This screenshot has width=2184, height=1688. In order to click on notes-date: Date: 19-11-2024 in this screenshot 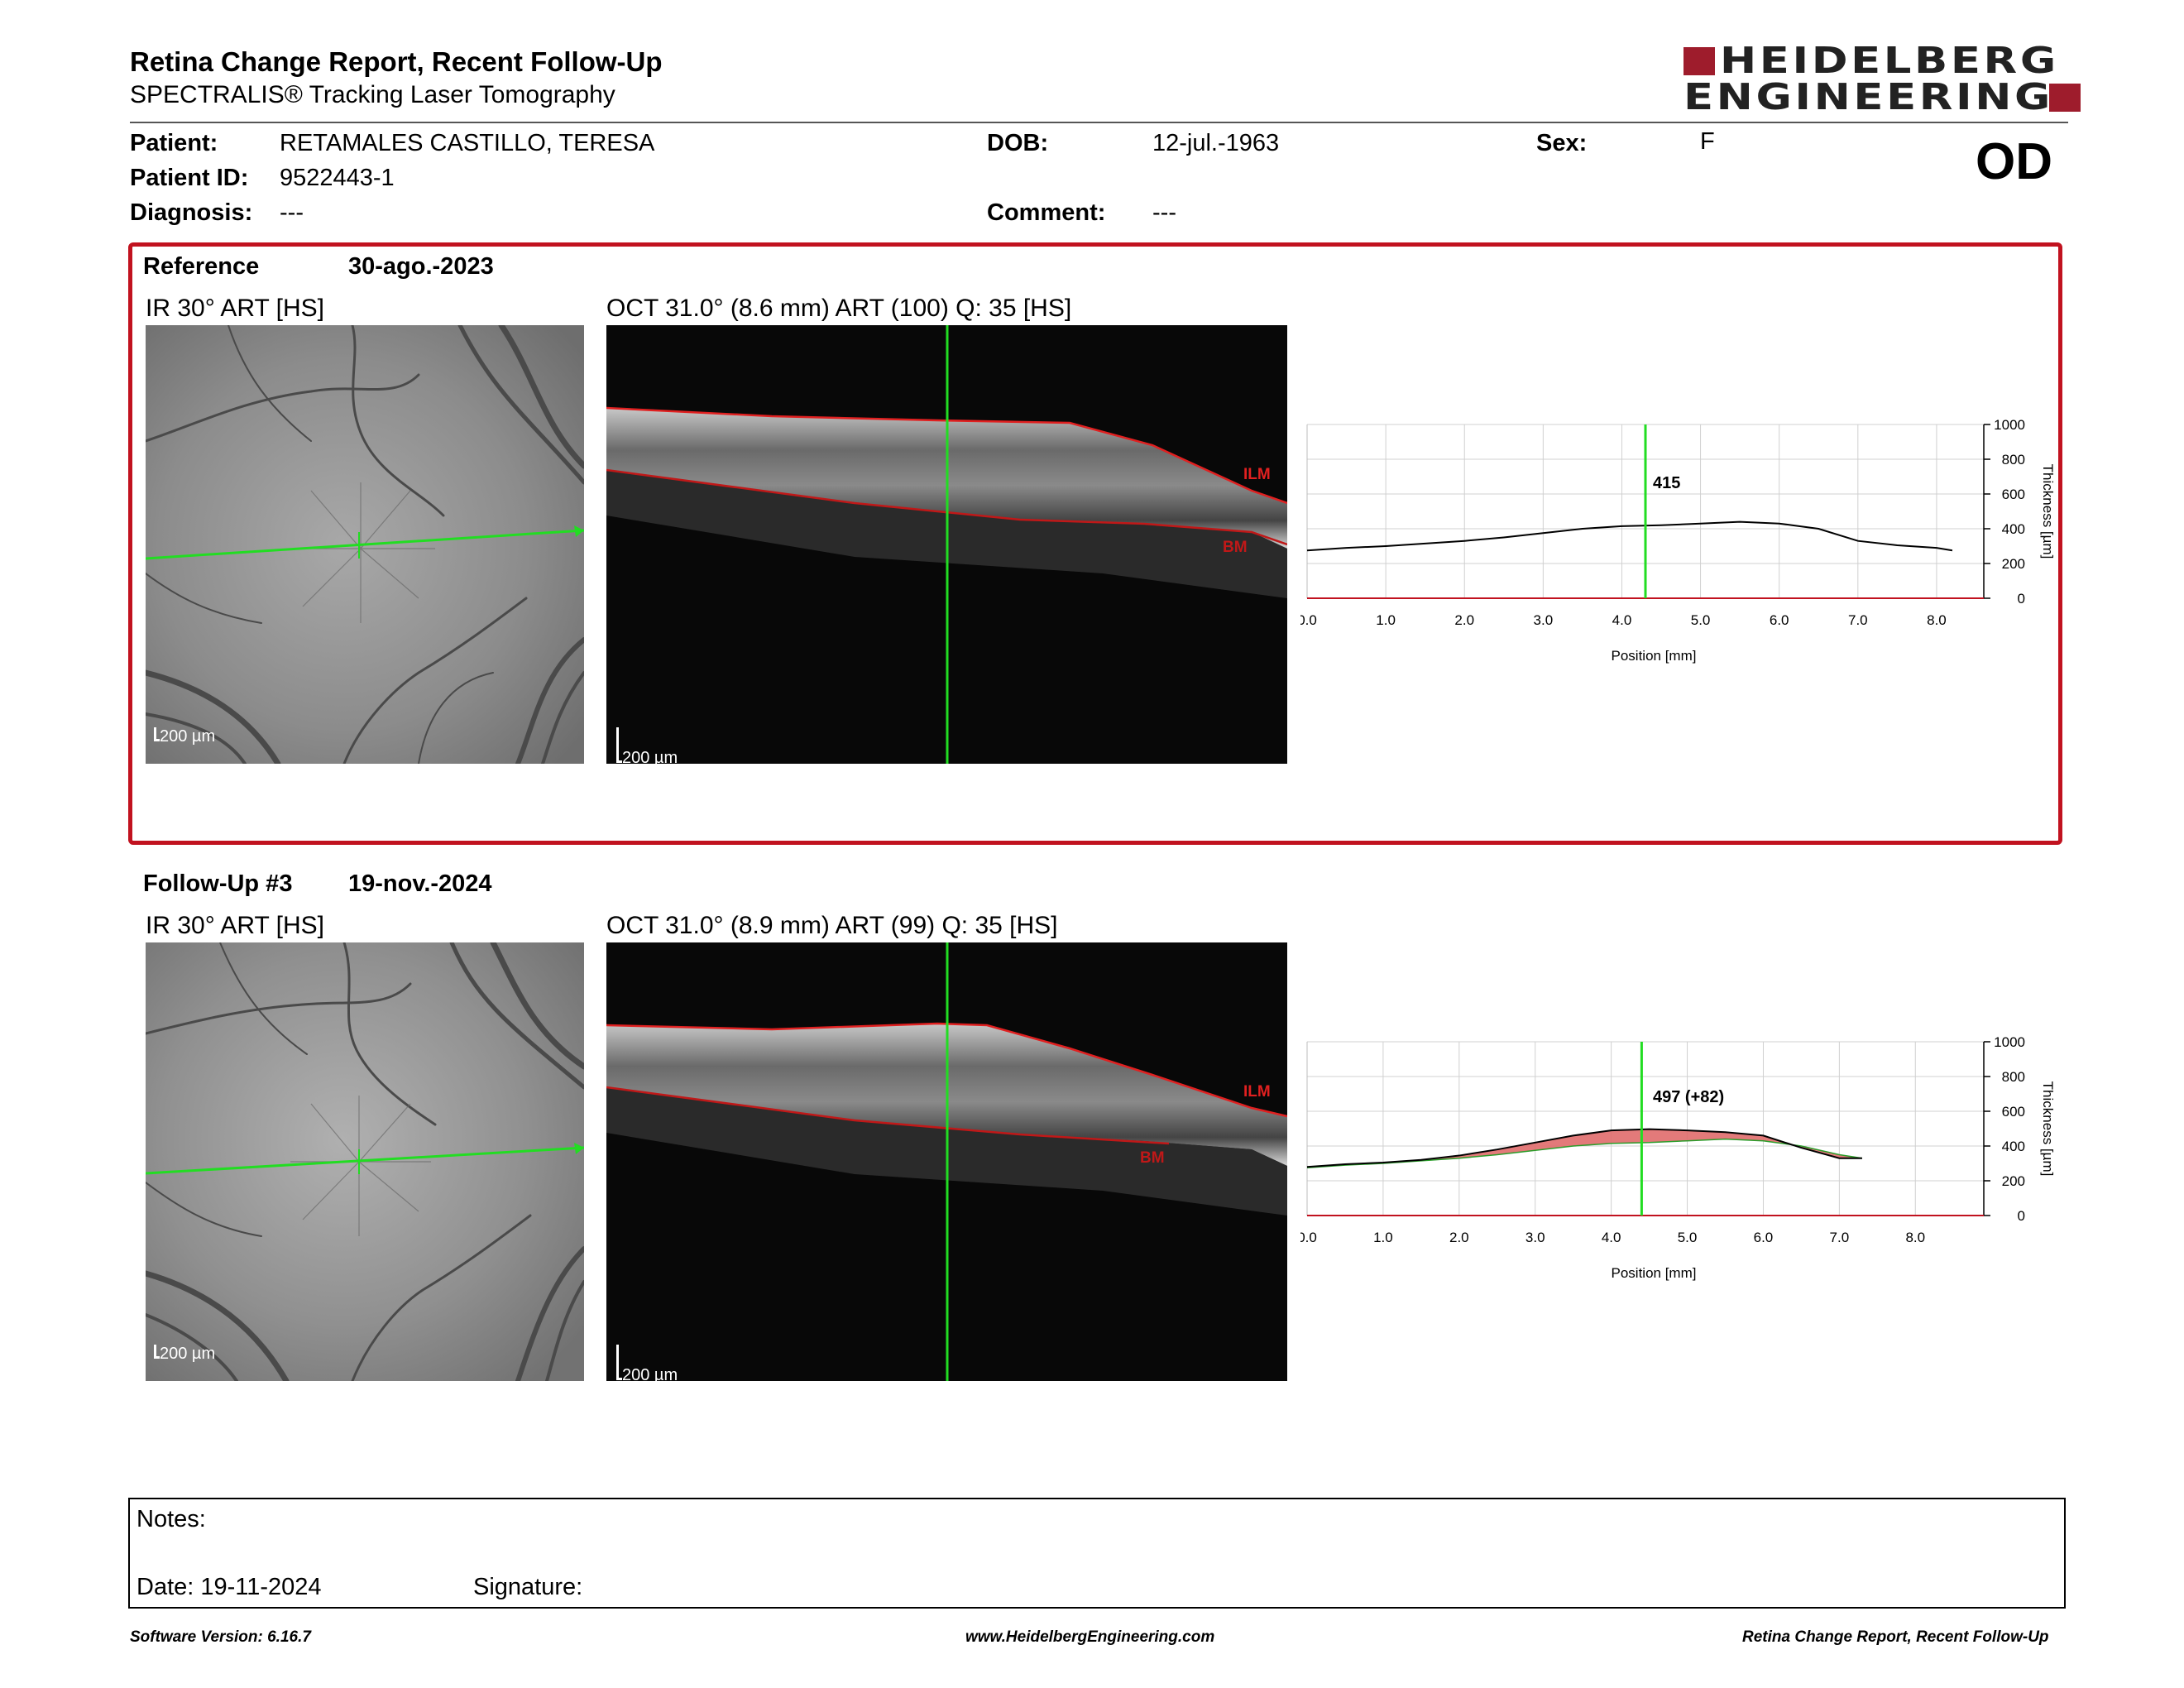, I will do `click(229, 1587)`.